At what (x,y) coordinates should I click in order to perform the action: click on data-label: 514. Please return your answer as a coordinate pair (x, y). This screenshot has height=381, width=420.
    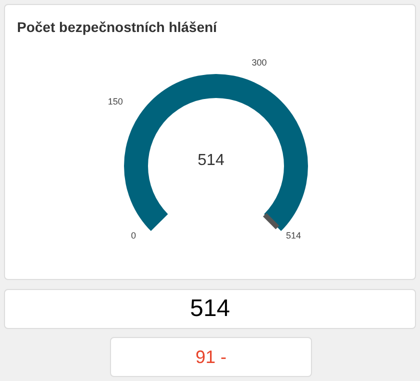
    Looking at the image, I should click on (211, 161).